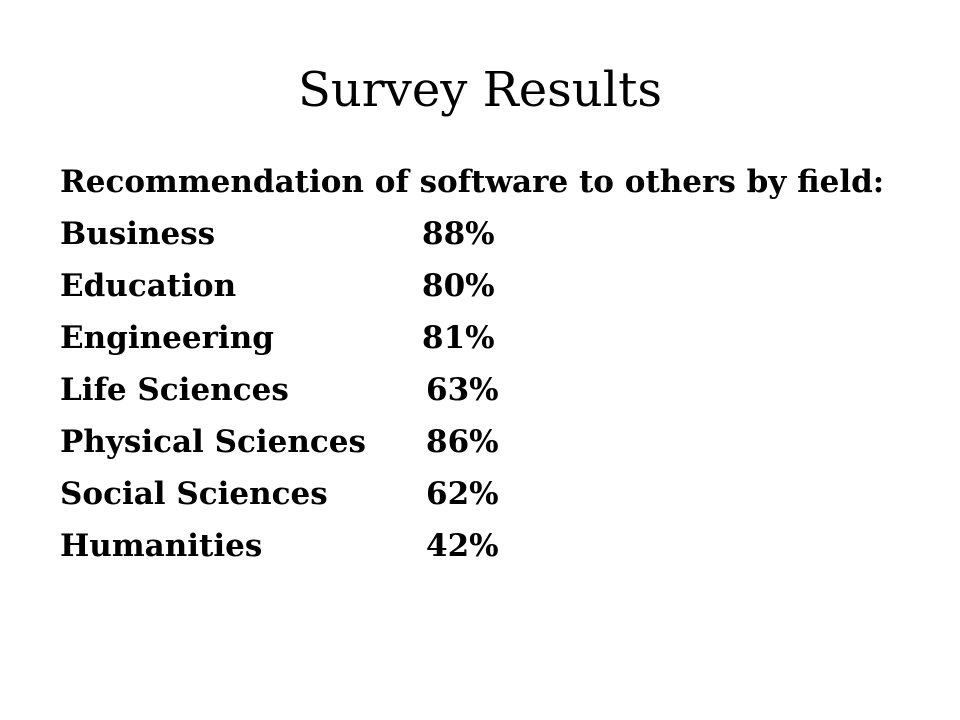 The height and width of the screenshot is (720, 960). I want to click on list-item: Education 80%, so click(480, 286).